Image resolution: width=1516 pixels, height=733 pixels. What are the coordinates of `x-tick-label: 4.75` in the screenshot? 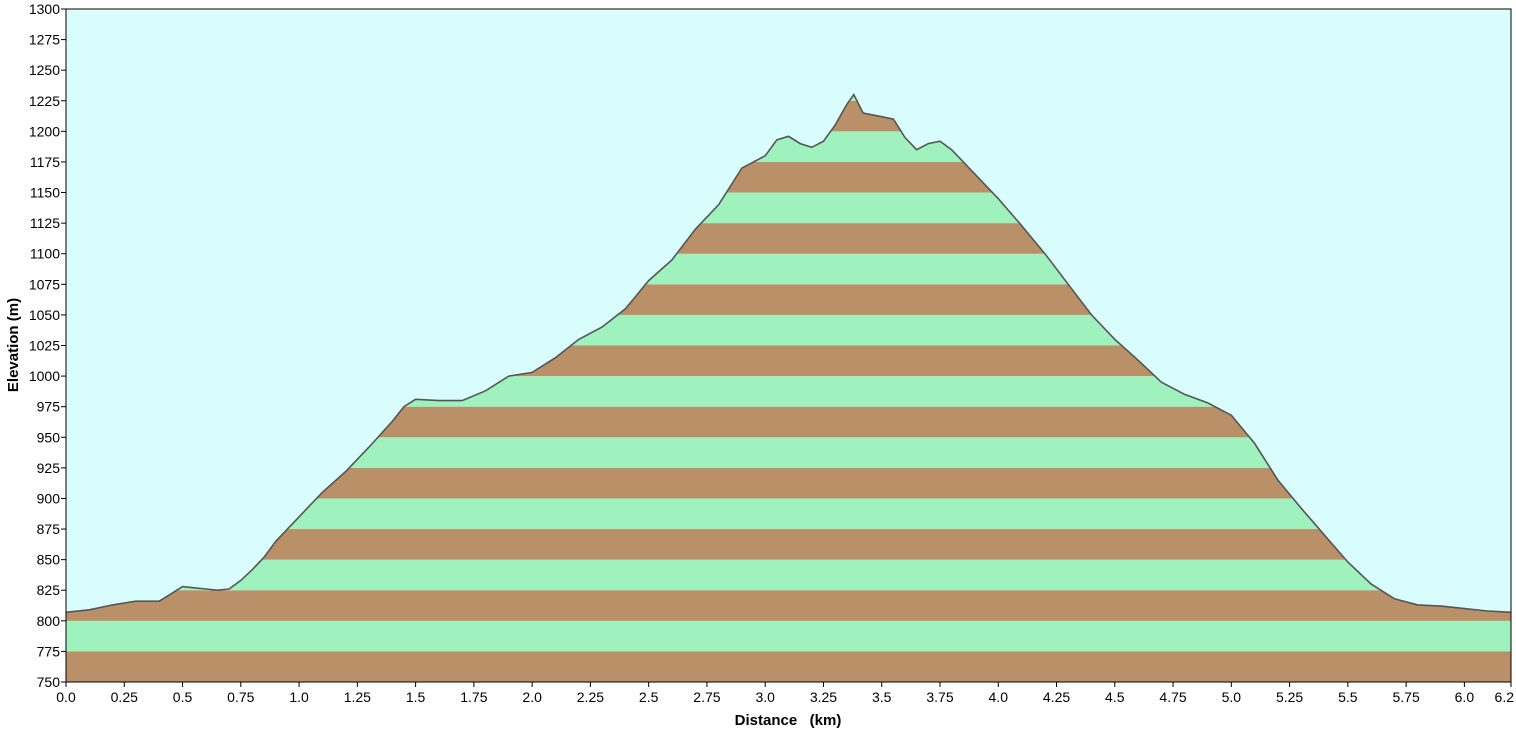 It's located at (1172, 697).